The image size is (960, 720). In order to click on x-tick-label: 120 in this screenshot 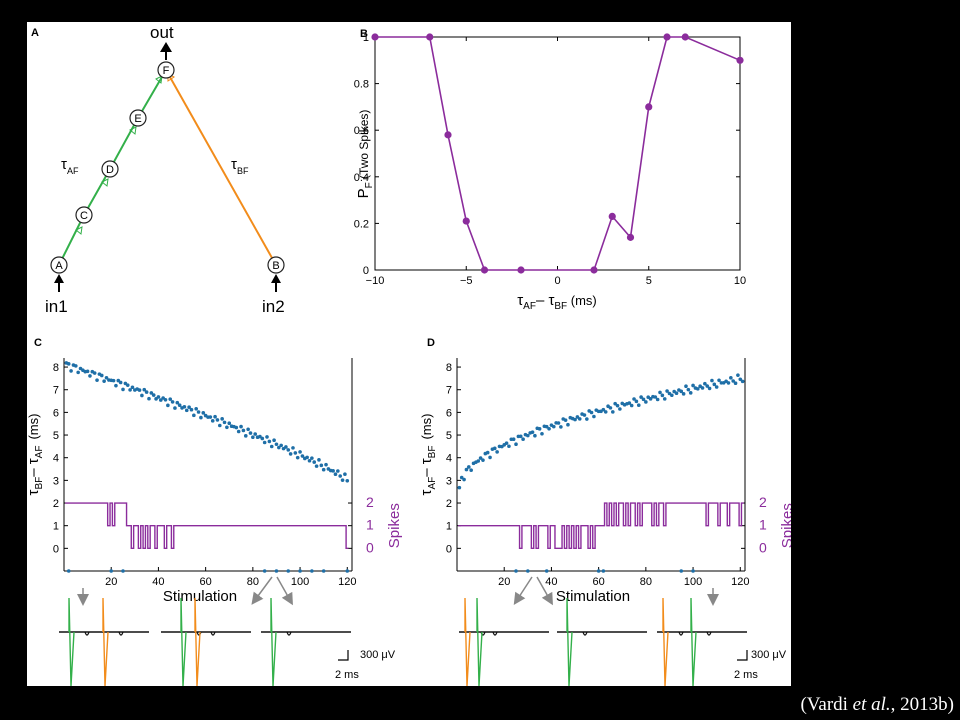, I will do `click(740, 582)`.